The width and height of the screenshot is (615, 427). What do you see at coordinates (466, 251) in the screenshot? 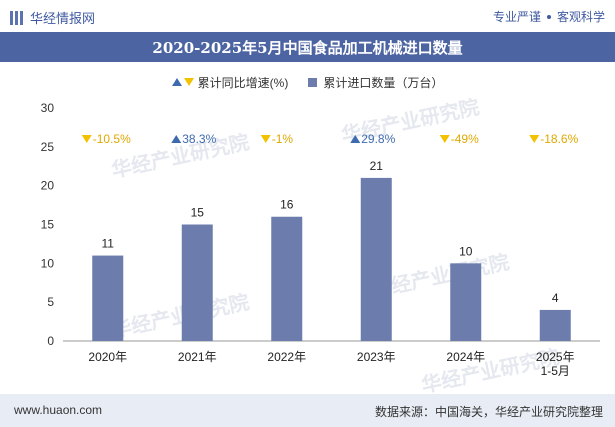
I see `bar-value-label: 10` at bounding box center [466, 251].